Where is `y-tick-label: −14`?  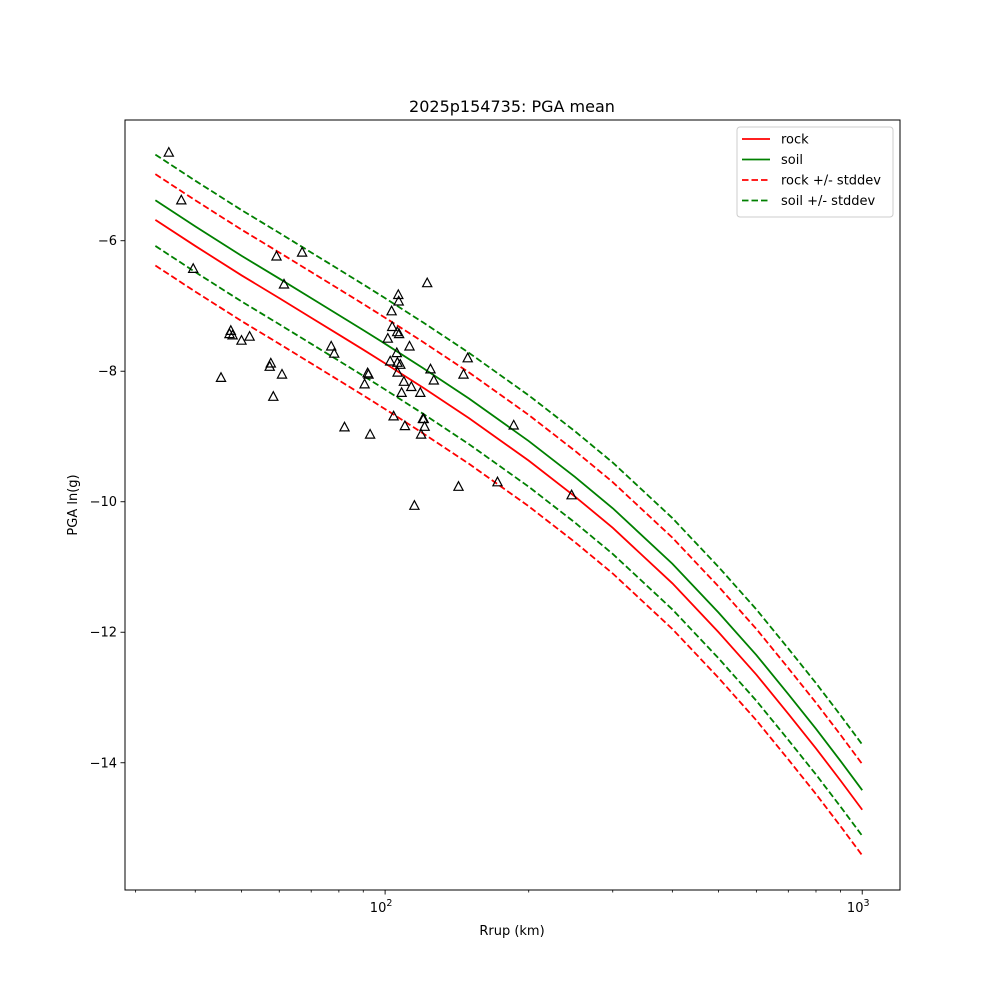
y-tick-label: −14 is located at coordinates (103, 763).